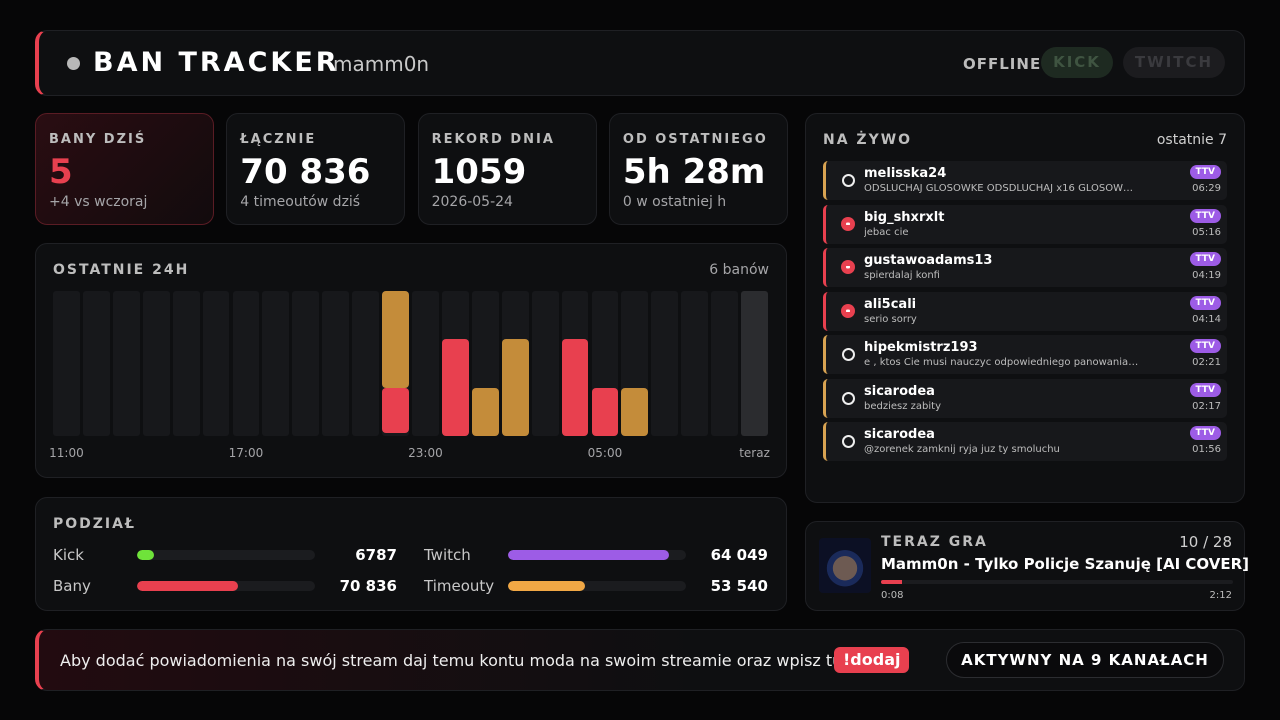  Describe the element at coordinates (73, 63) in the screenshot. I see `status-dot` at that location.